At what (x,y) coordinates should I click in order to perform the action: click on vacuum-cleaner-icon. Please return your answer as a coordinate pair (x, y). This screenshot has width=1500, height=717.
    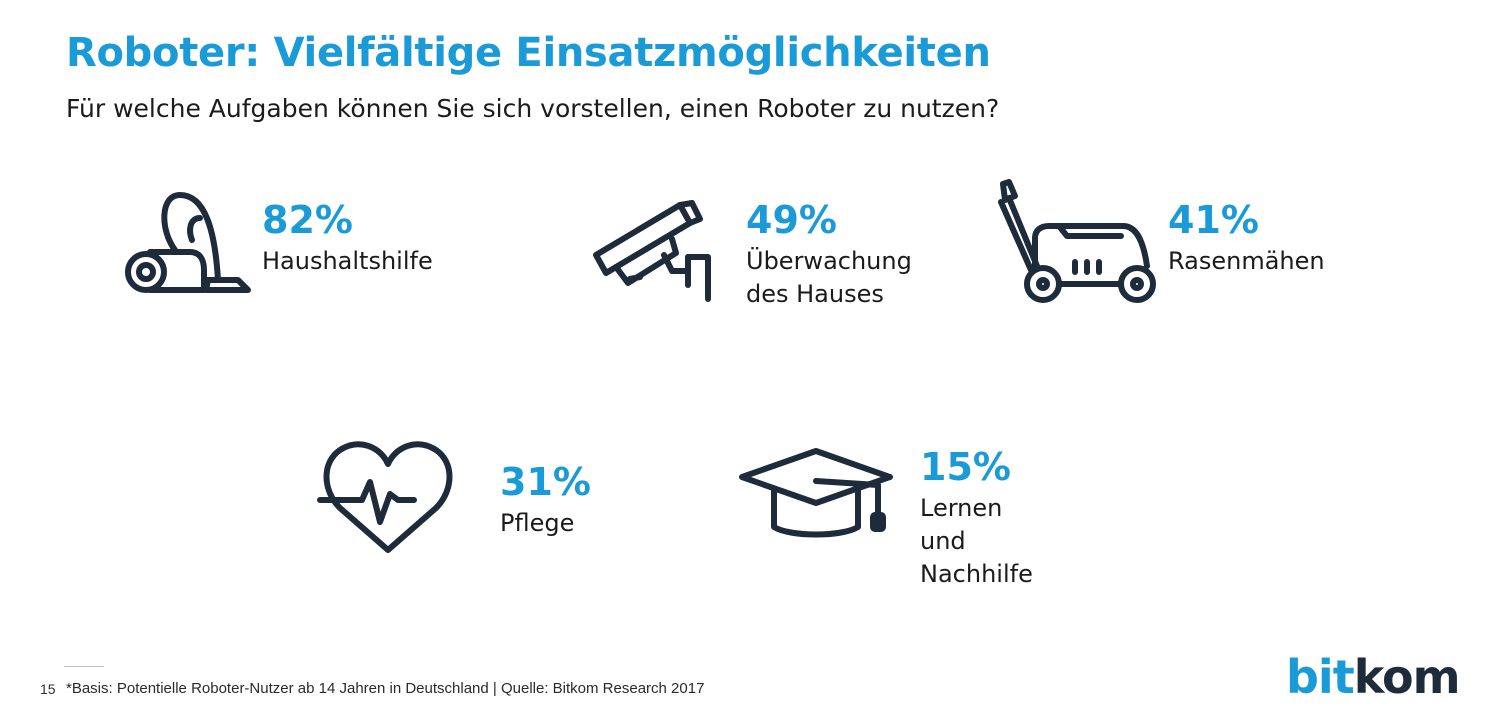
    Looking at the image, I should click on (187, 245).